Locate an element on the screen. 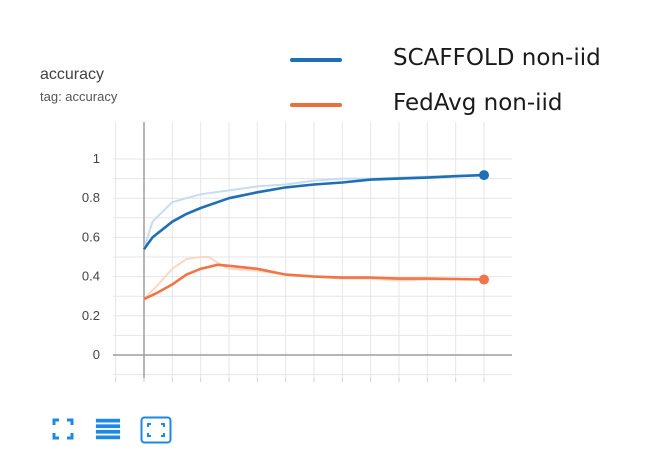 This screenshot has height=476, width=662. card-title: accuracy is located at coordinates (72, 74).